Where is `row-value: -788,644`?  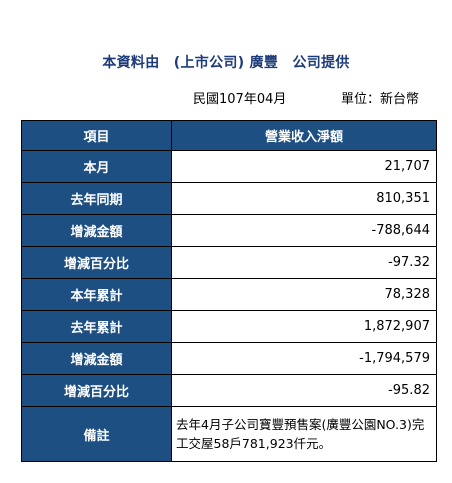
row-value: -788,644 is located at coordinates (304, 230).